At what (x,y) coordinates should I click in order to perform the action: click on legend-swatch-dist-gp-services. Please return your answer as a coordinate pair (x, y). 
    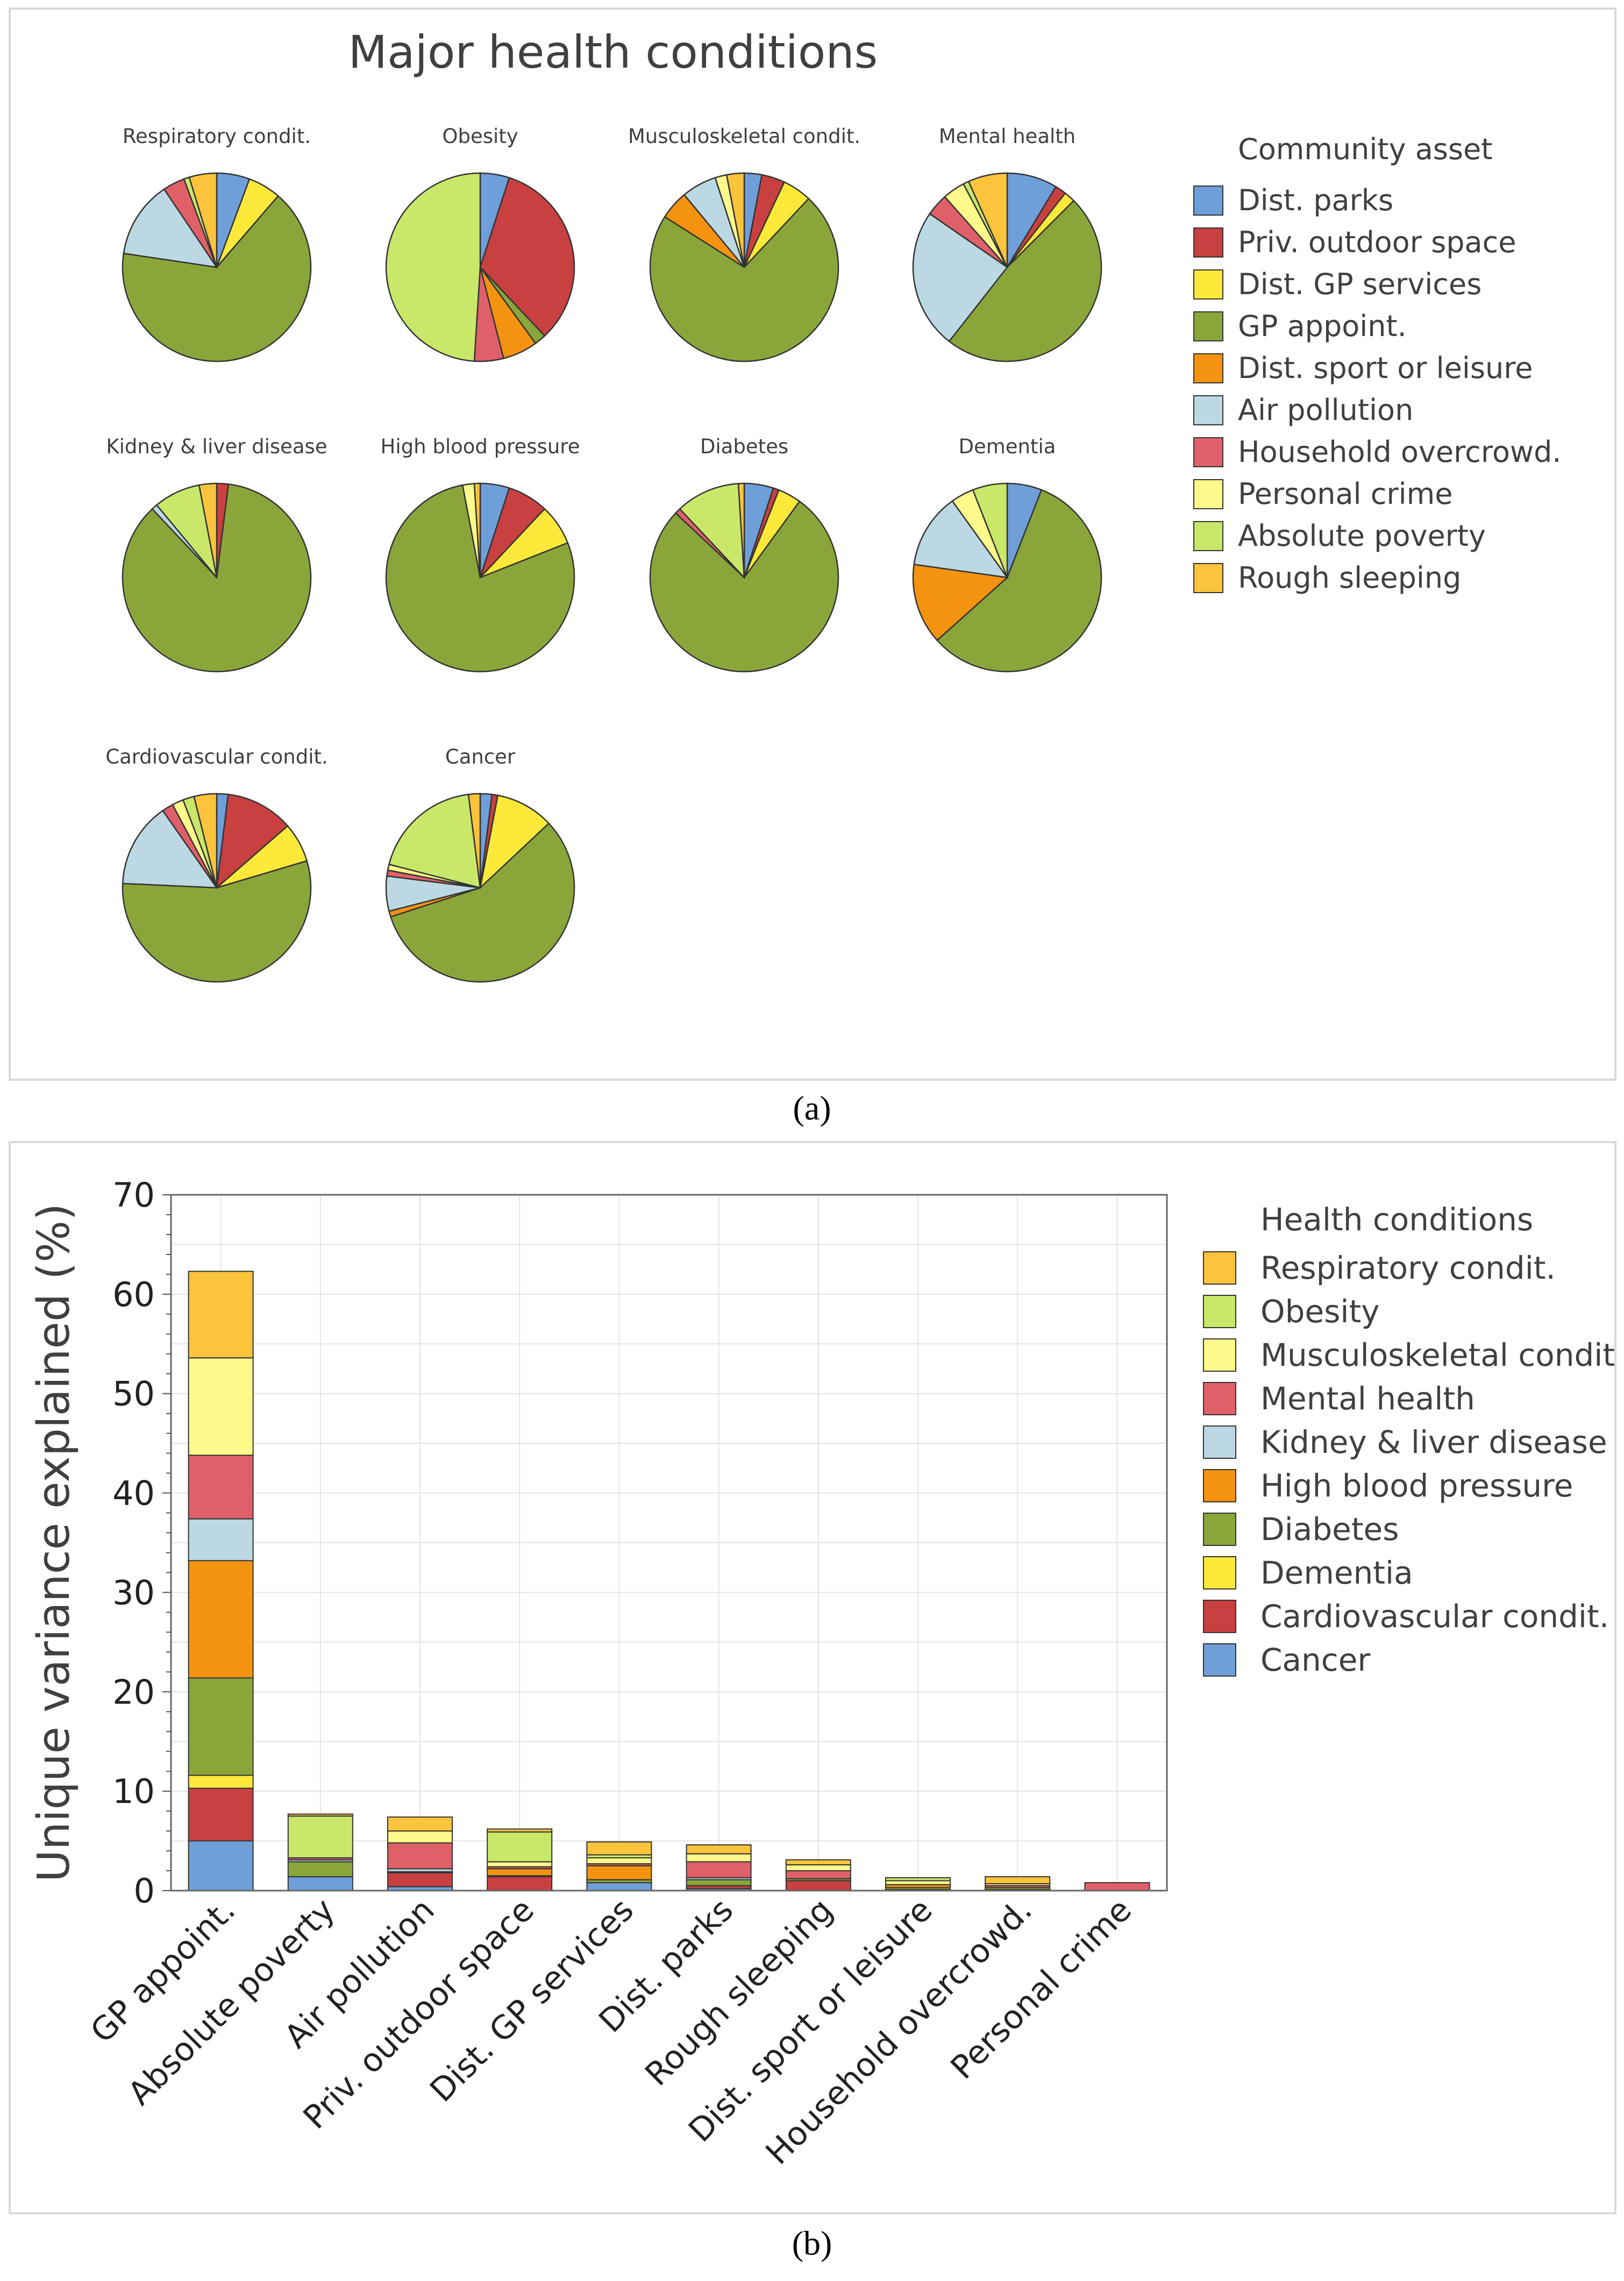
    Looking at the image, I should click on (1208, 284).